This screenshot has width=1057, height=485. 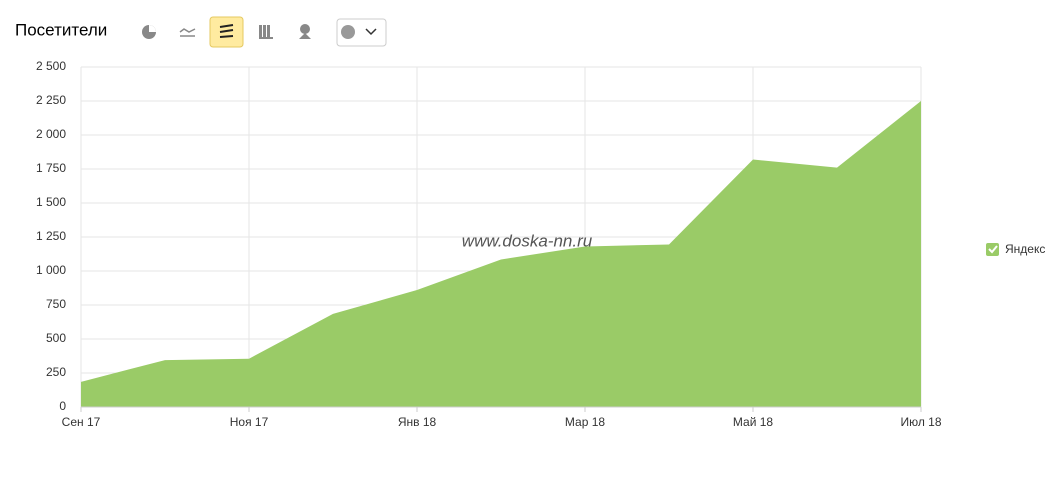 I want to click on legend, so click(x=992, y=249).